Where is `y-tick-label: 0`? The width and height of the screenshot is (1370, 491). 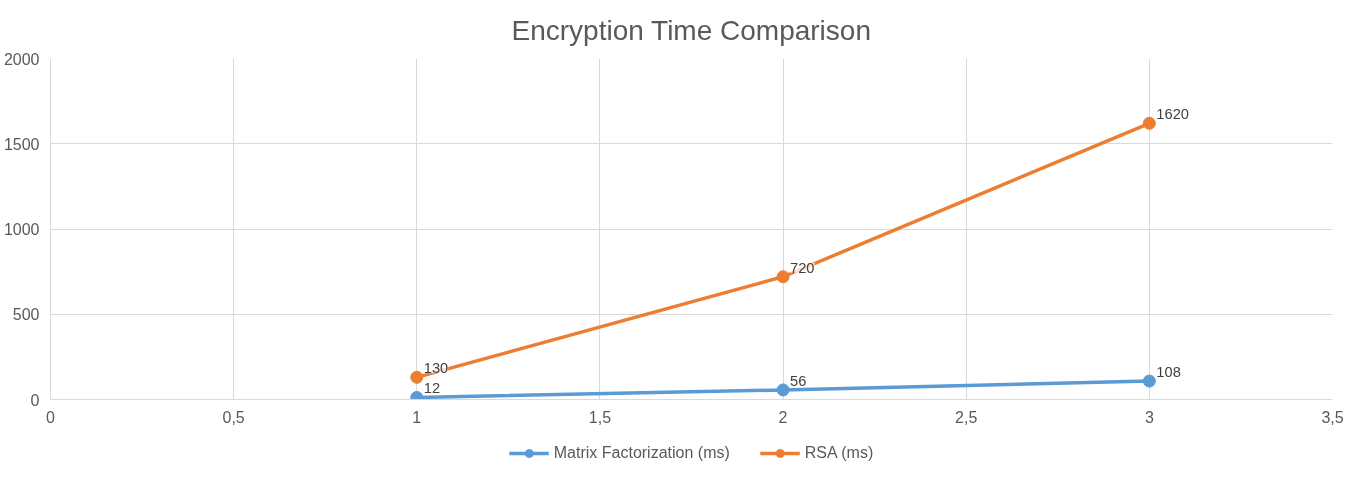 y-tick-label: 0 is located at coordinates (35, 400).